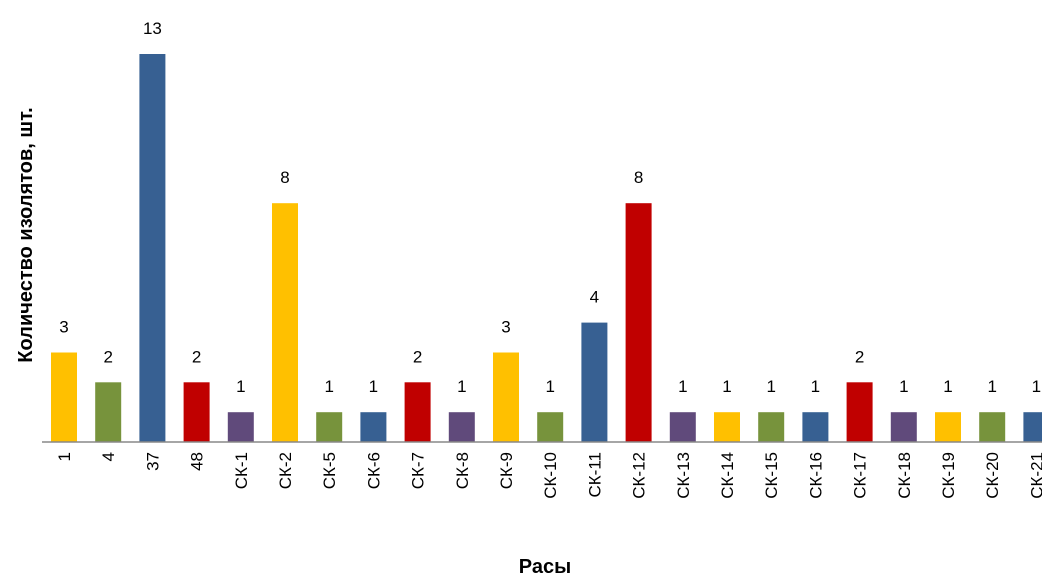 The image size is (1042, 581). Describe the element at coordinates (594, 297) in the screenshot. I see `data-label-СК-11: 4` at that location.